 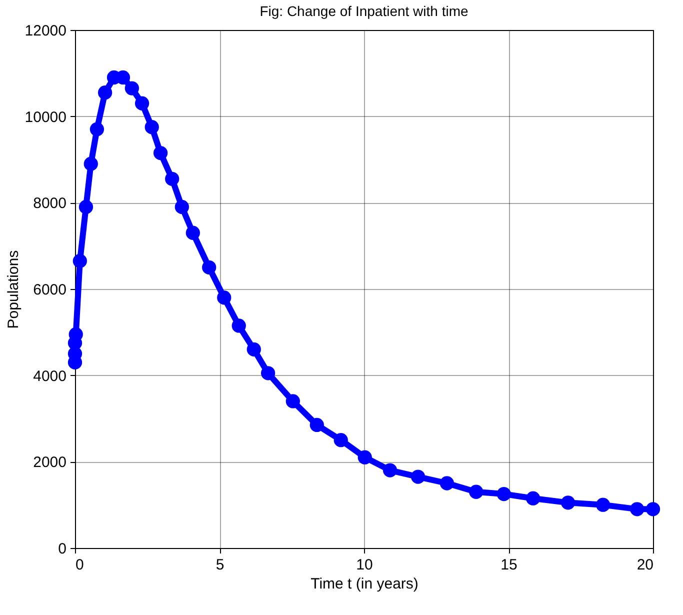 What do you see at coordinates (62, 549) in the screenshot?
I see `y-tick-label: 0` at bounding box center [62, 549].